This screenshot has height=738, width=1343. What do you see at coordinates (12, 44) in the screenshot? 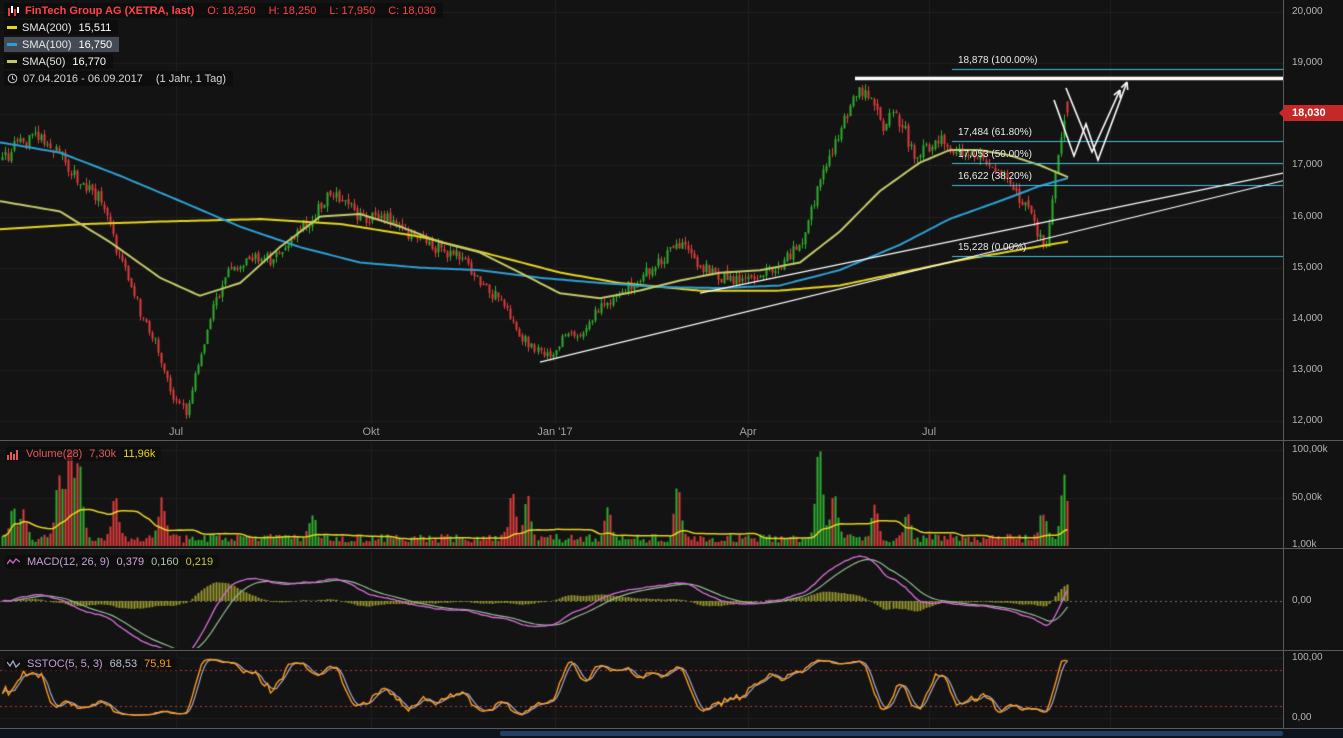
I see `sma100-color-swatch` at bounding box center [12, 44].